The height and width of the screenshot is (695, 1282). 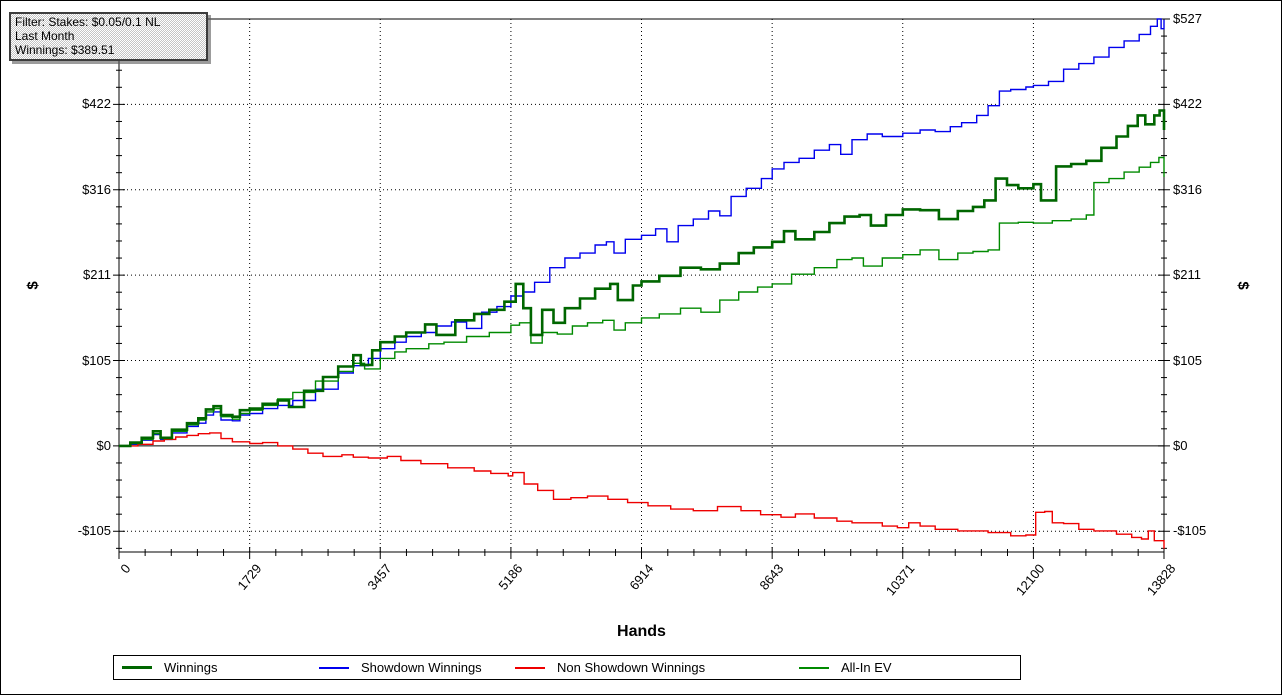 I want to click on legend-item-non-showdown-winnings: Non Showdown Winnings, so click(x=610, y=667).